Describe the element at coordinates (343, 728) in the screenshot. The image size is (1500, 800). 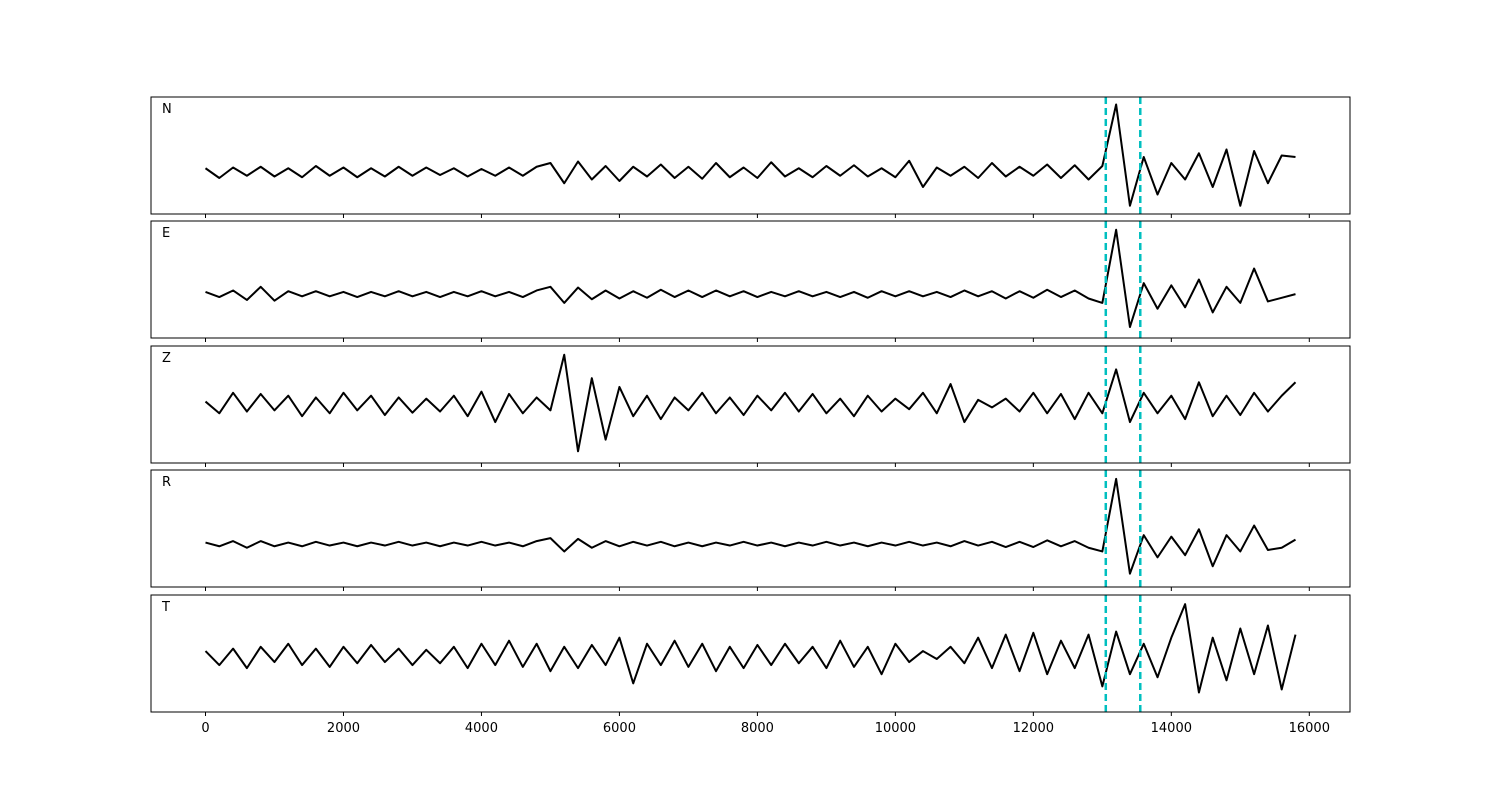
I see `x-tick-label: 2000` at that location.